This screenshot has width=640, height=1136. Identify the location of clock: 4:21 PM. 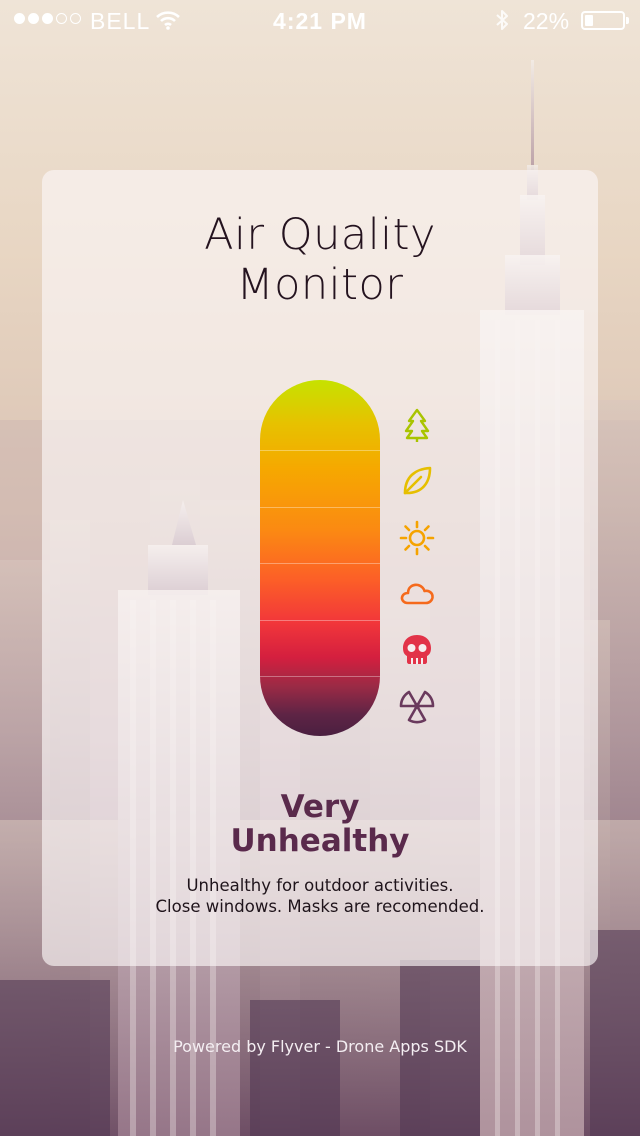
(320, 21).